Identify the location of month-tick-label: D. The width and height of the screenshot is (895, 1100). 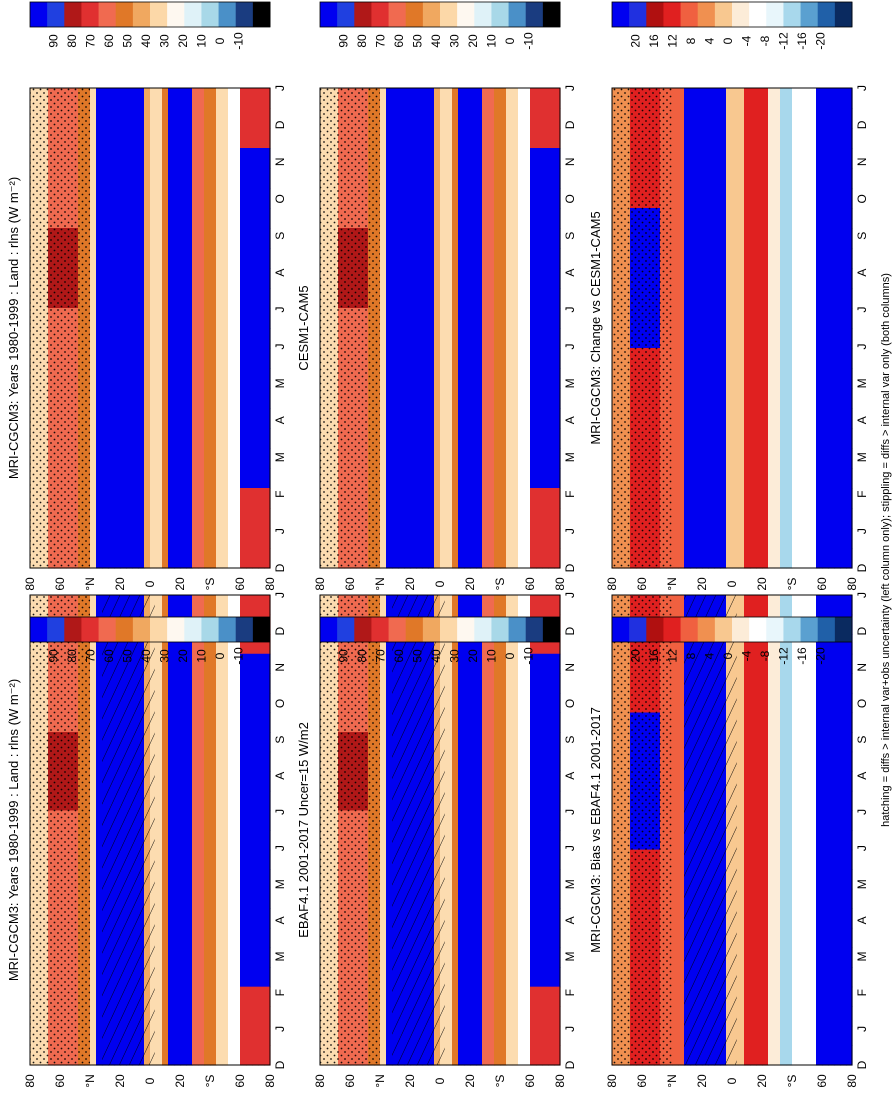
(570, 1064).